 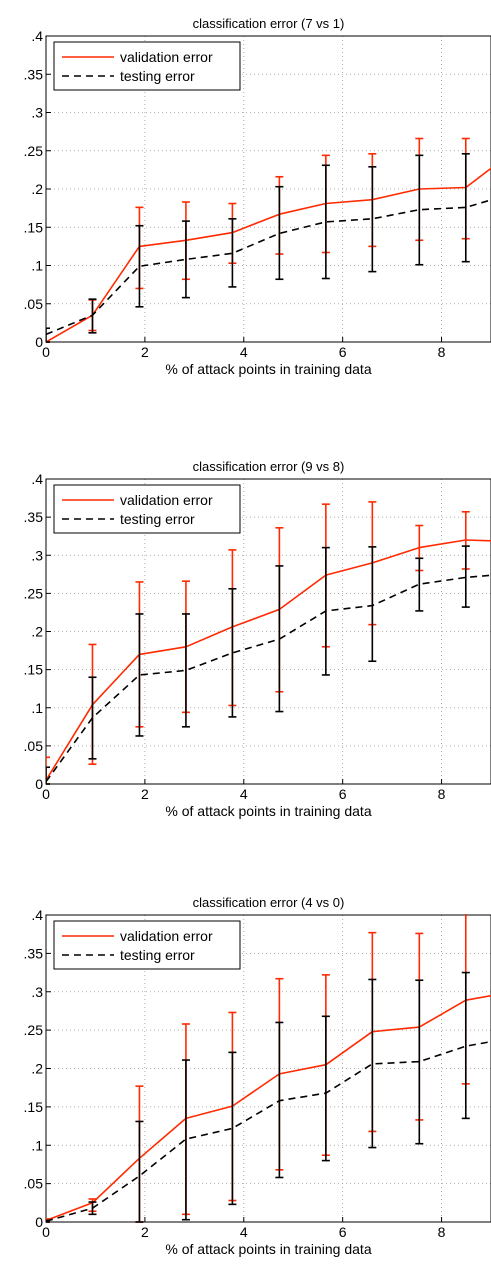 What do you see at coordinates (269, 902) in the screenshot?
I see `chart-title: classification error (4 vs 0)` at bounding box center [269, 902].